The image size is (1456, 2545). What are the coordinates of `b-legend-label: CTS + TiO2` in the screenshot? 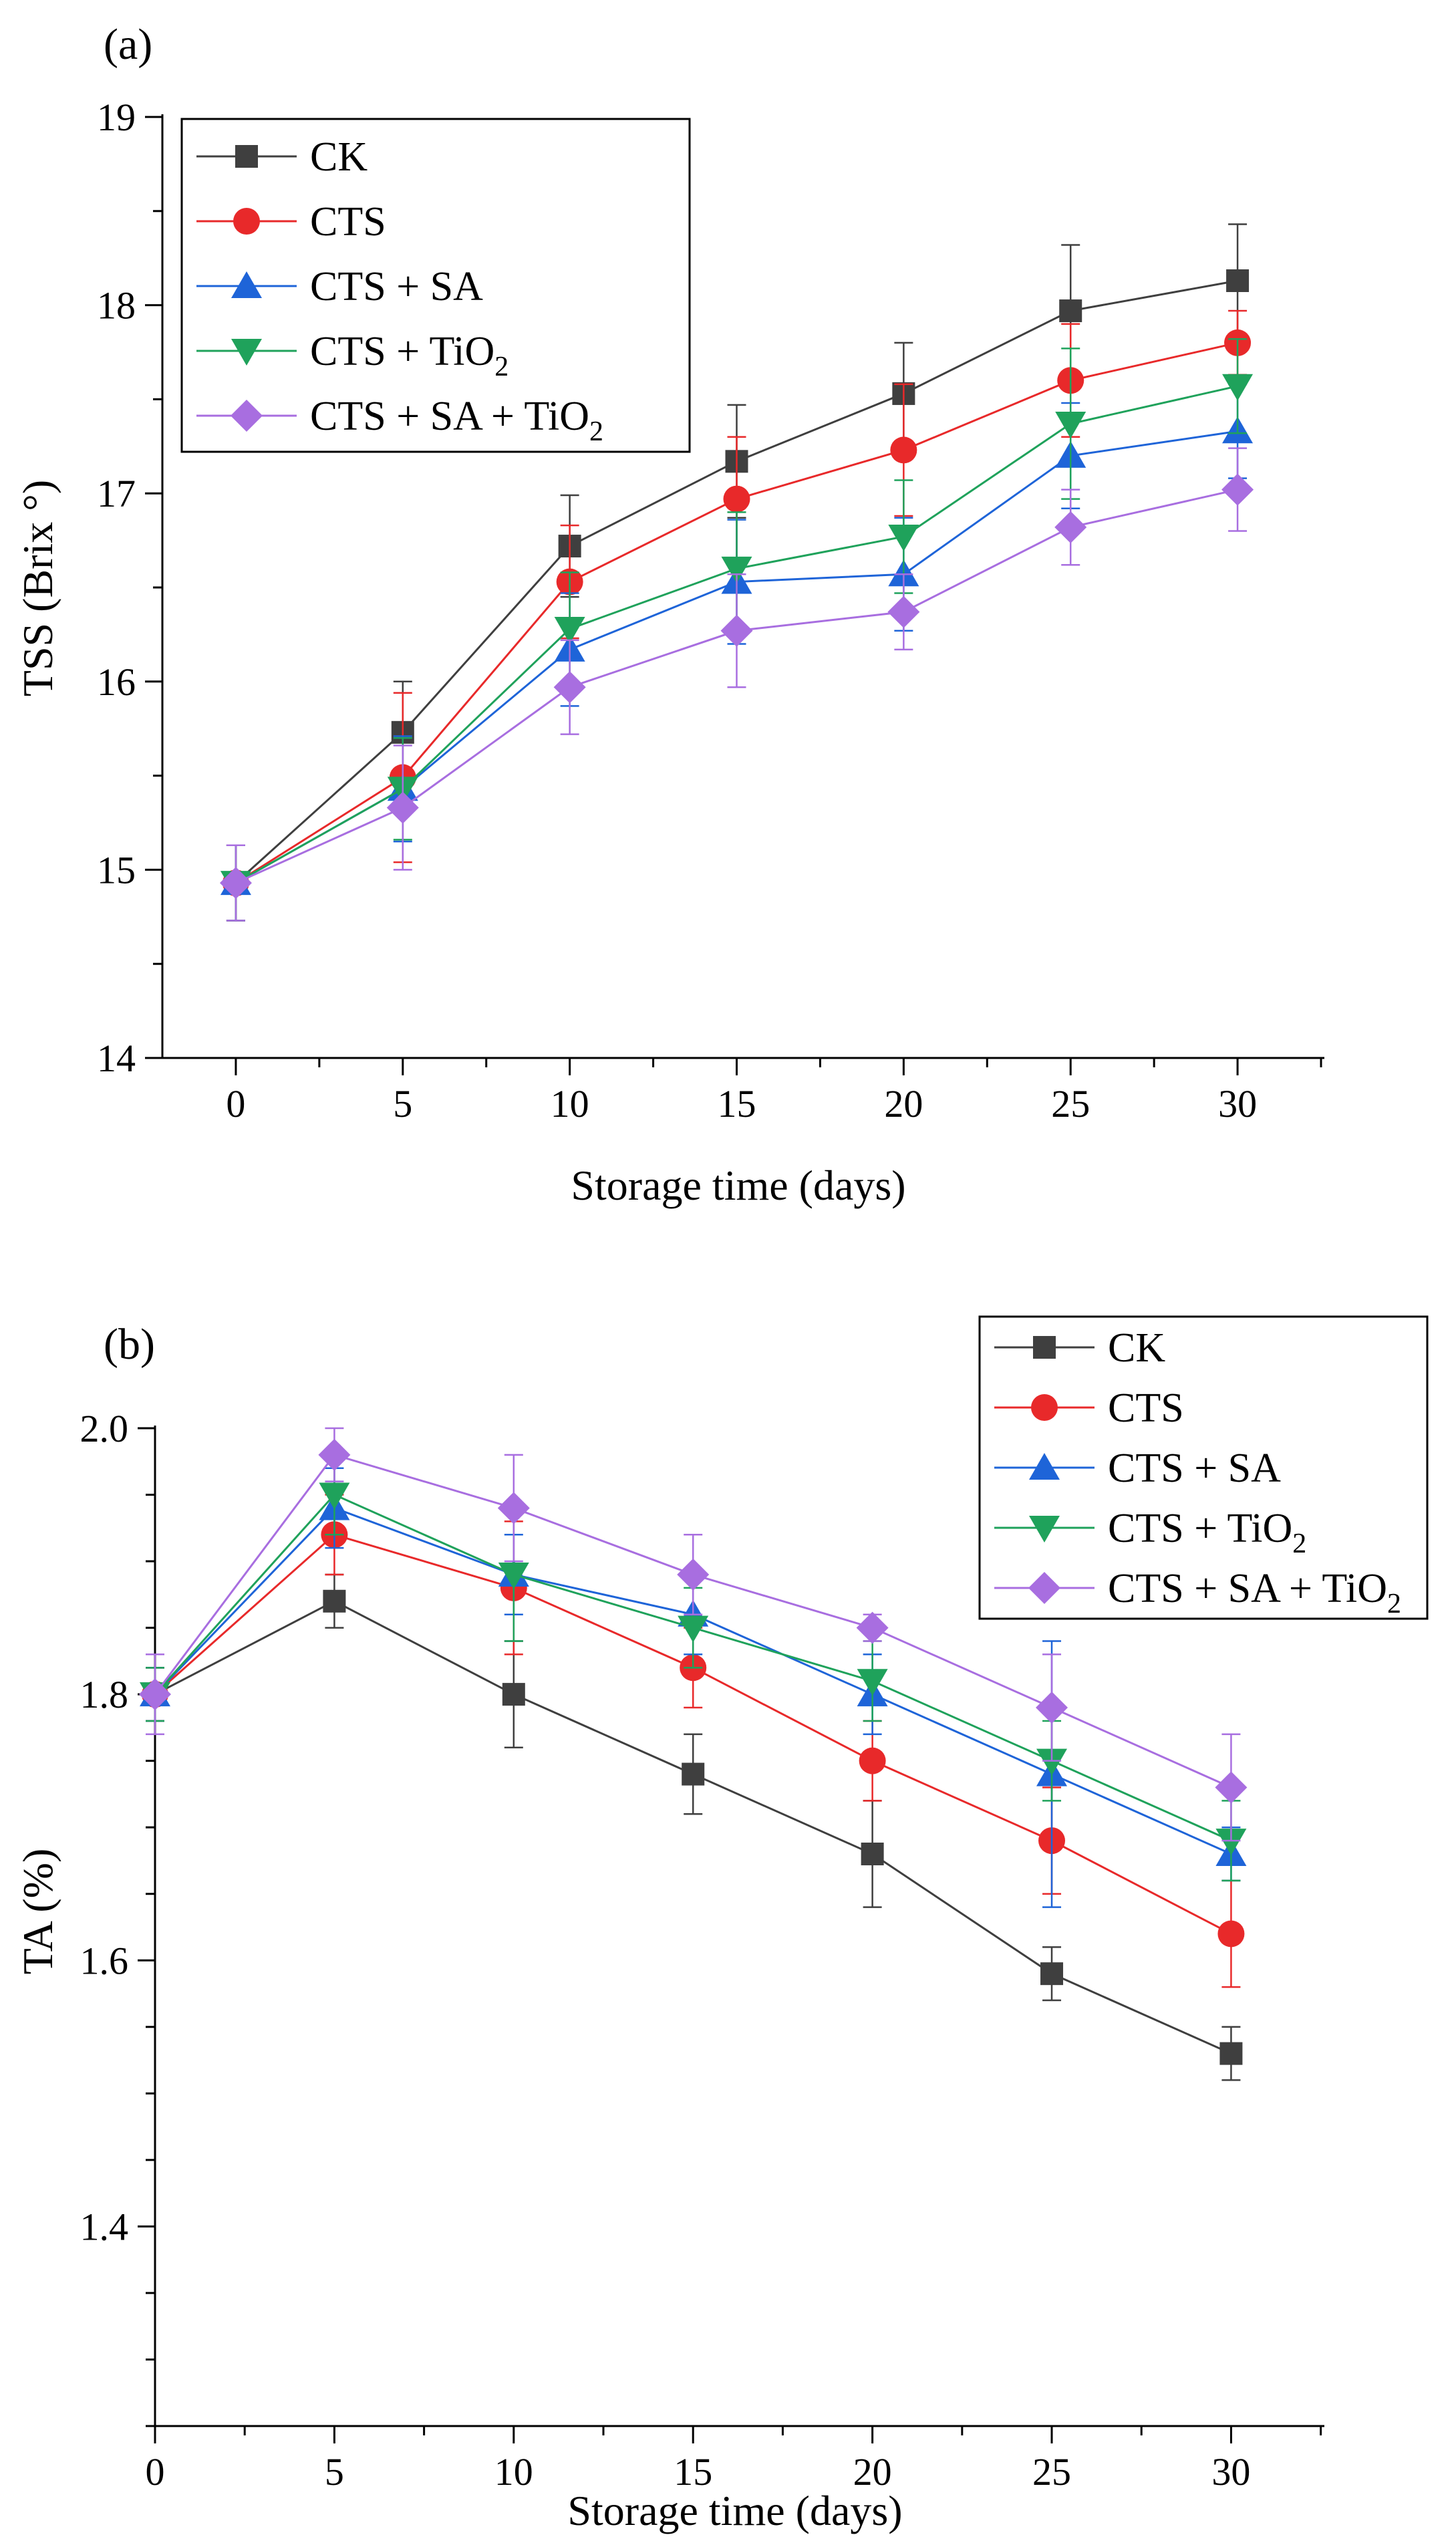 It's located at (1207, 1532).